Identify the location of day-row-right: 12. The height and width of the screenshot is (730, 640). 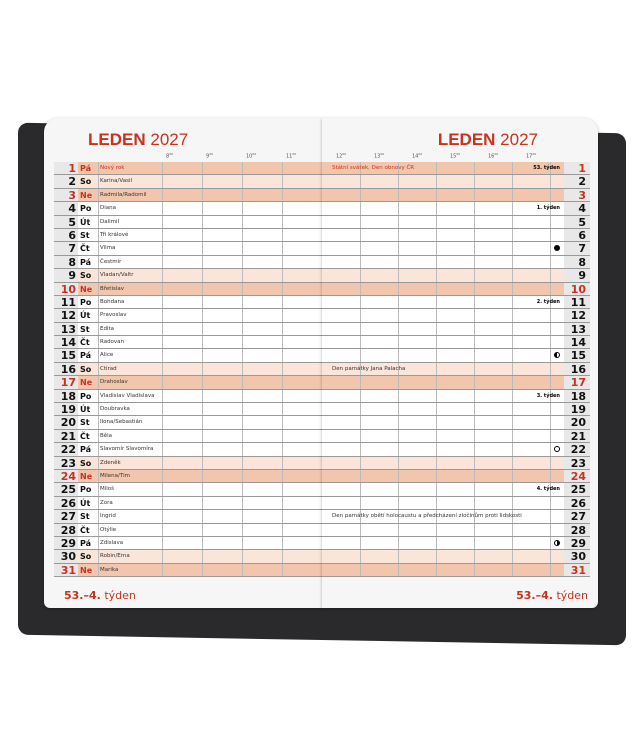
(456, 316).